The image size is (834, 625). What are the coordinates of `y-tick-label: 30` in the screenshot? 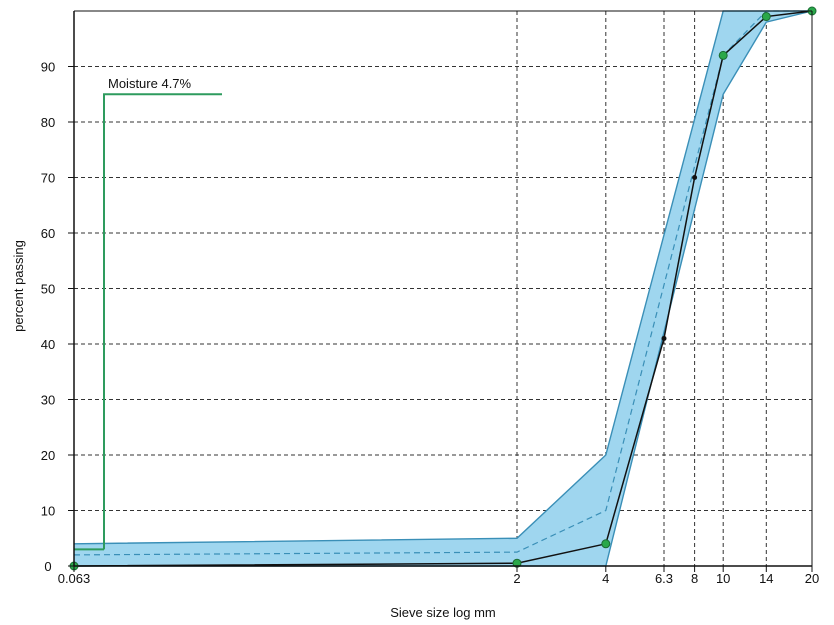 It's located at (48, 400).